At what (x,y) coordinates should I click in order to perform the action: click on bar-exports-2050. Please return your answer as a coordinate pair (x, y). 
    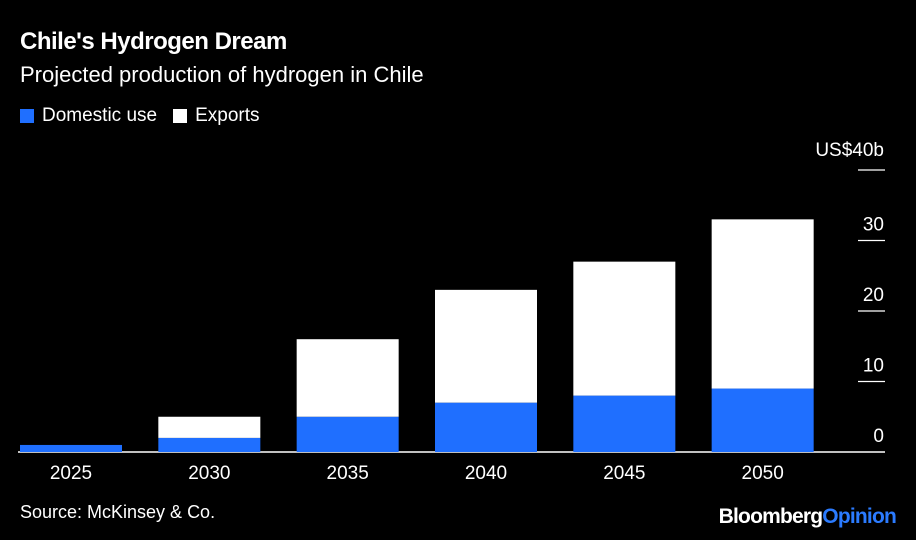
    Looking at the image, I should click on (762, 304).